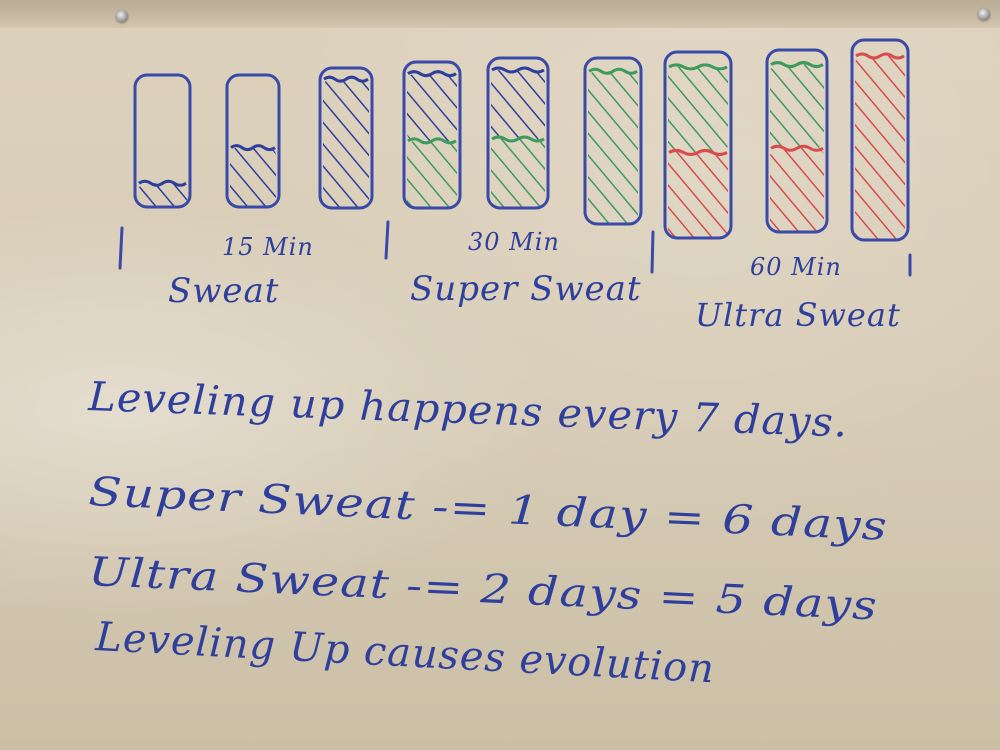 This screenshot has height=750, width=1000. What do you see at coordinates (404, 653) in the screenshot?
I see `note-line-4: Leveling Up causes evolution` at bounding box center [404, 653].